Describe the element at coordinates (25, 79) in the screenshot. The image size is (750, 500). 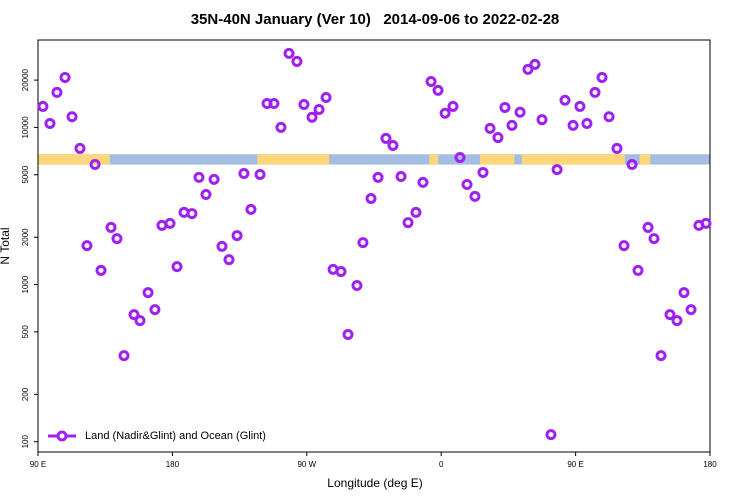
I see `y-tick-label: 20000` at that location.